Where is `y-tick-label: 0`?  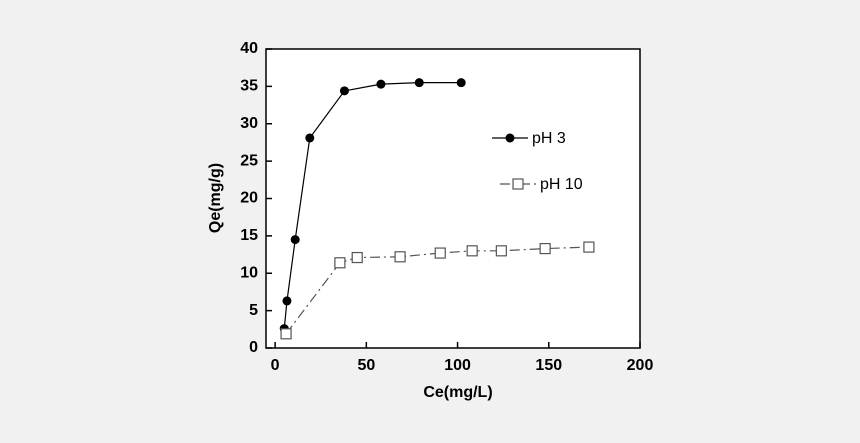
y-tick-label: 0 is located at coordinates (253, 347).